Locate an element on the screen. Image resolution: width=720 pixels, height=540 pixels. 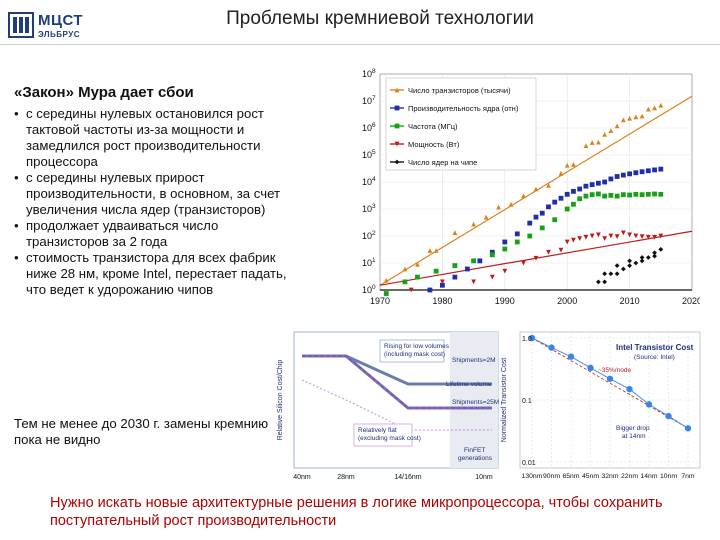
slide-title: Проблемы кремниевой технологии is located at coordinates (380, 18).